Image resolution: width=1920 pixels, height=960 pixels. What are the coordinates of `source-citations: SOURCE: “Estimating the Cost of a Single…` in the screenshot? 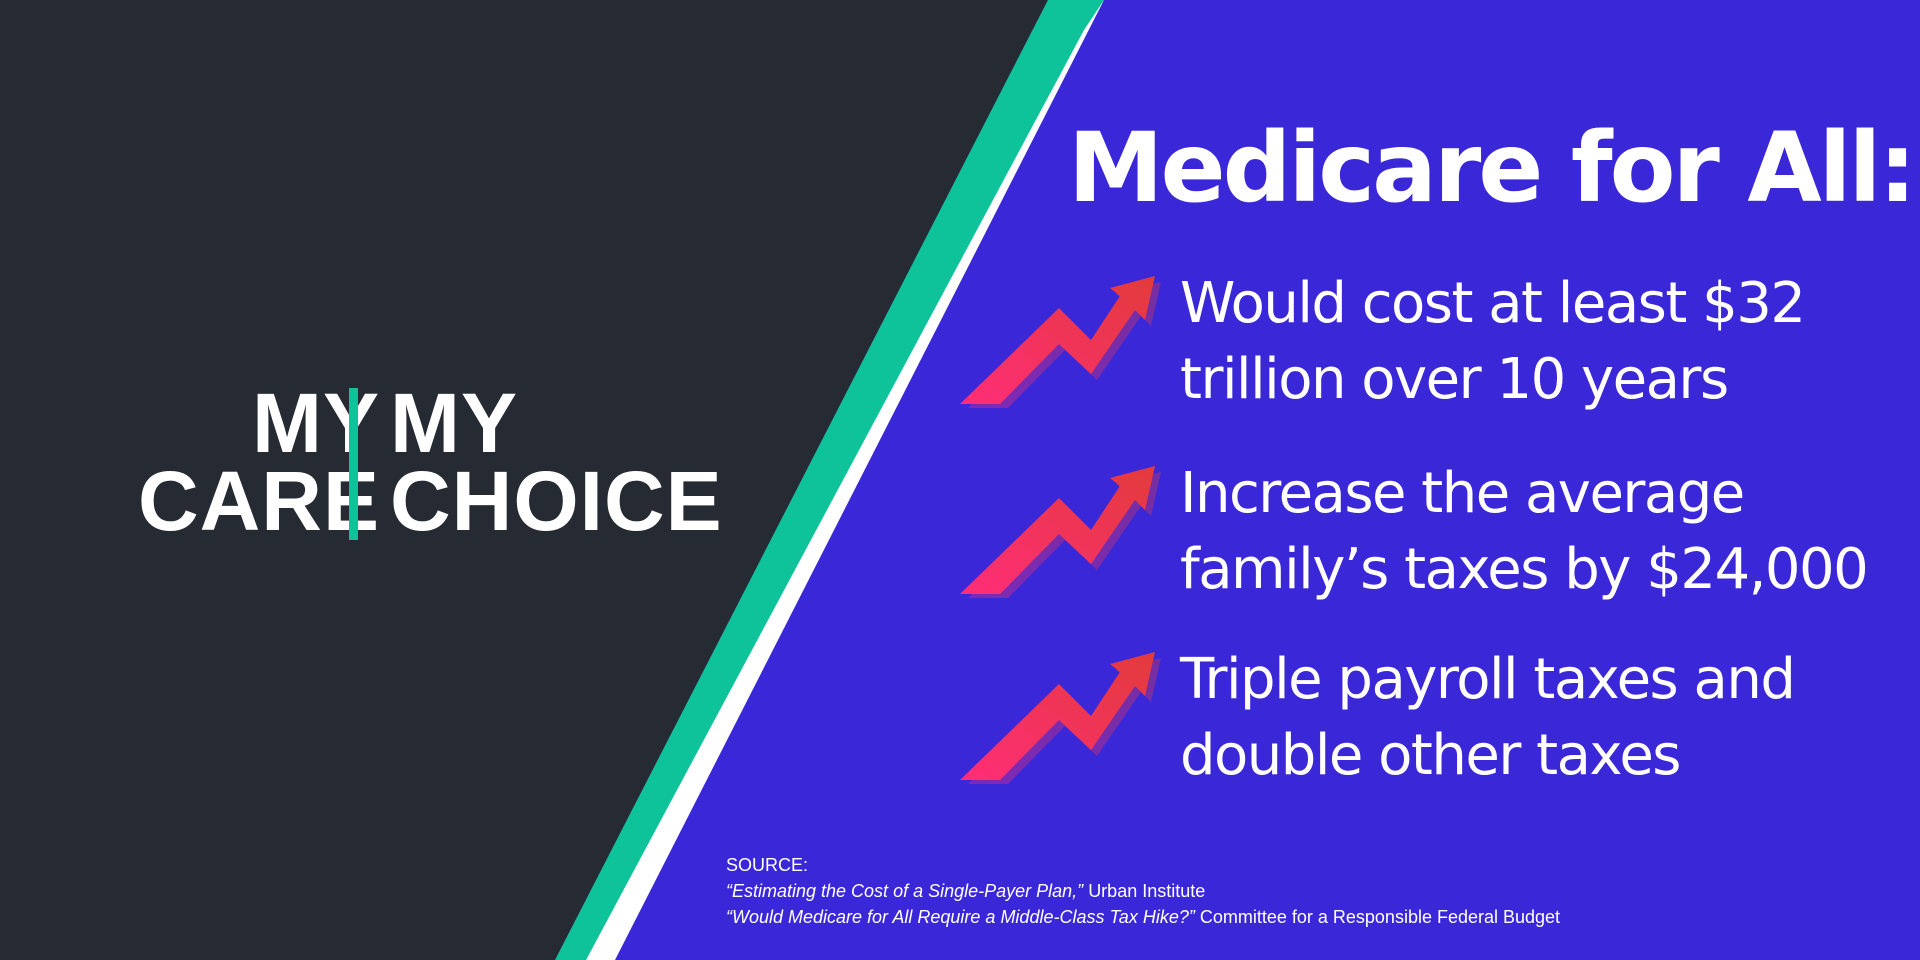 It's located at (1301, 891).